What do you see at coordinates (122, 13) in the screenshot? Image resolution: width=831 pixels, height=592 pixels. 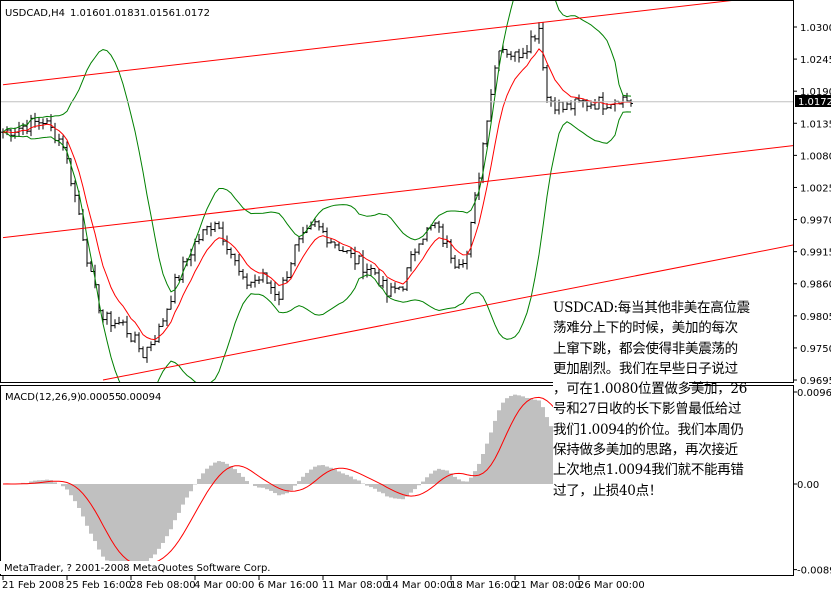 I see `header-high: 1.0183` at bounding box center [122, 13].